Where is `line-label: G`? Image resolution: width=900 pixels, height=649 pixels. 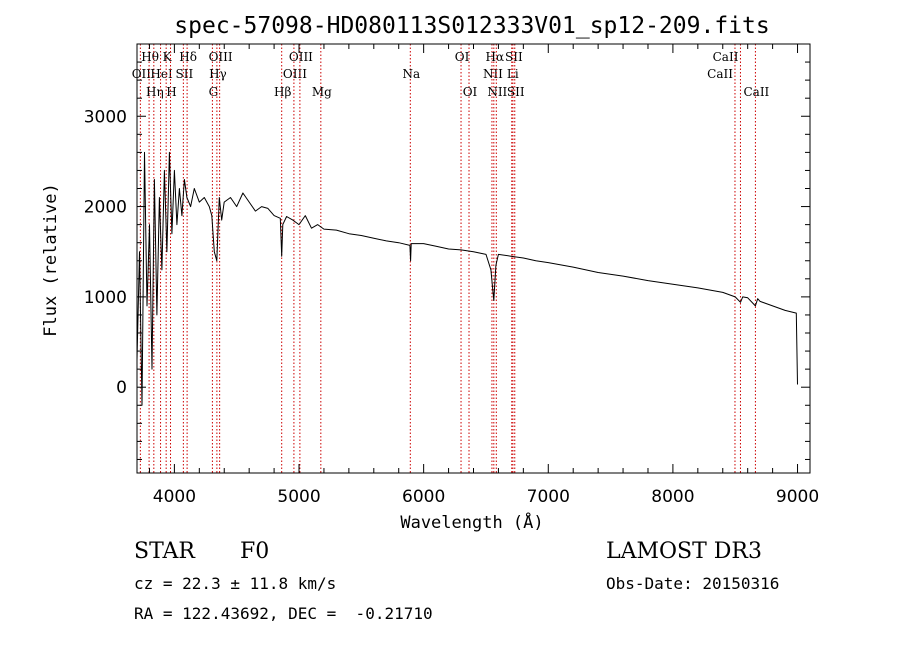 line-label: G is located at coordinates (214, 92).